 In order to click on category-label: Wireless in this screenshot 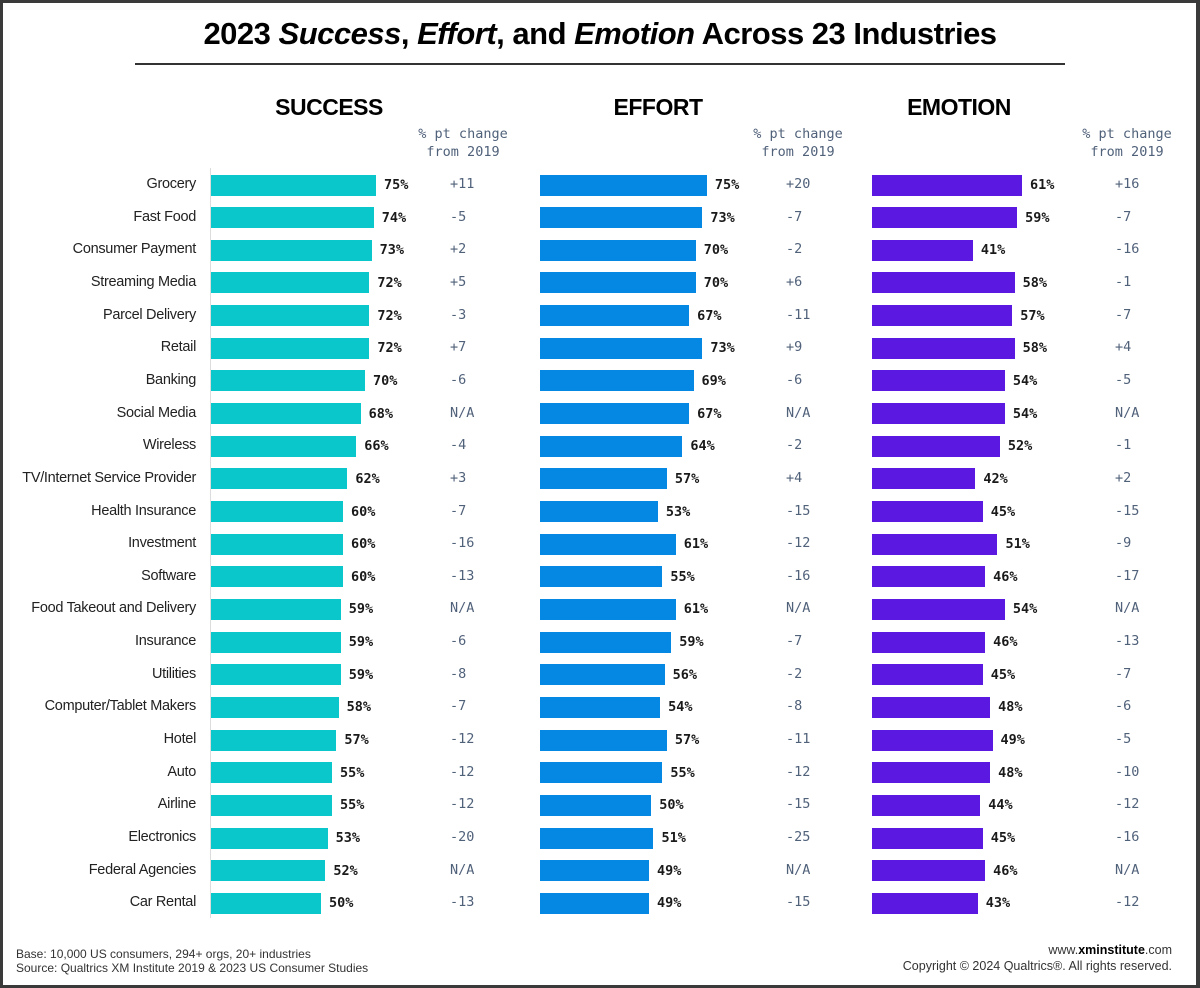, I will do `click(169, 445)`.